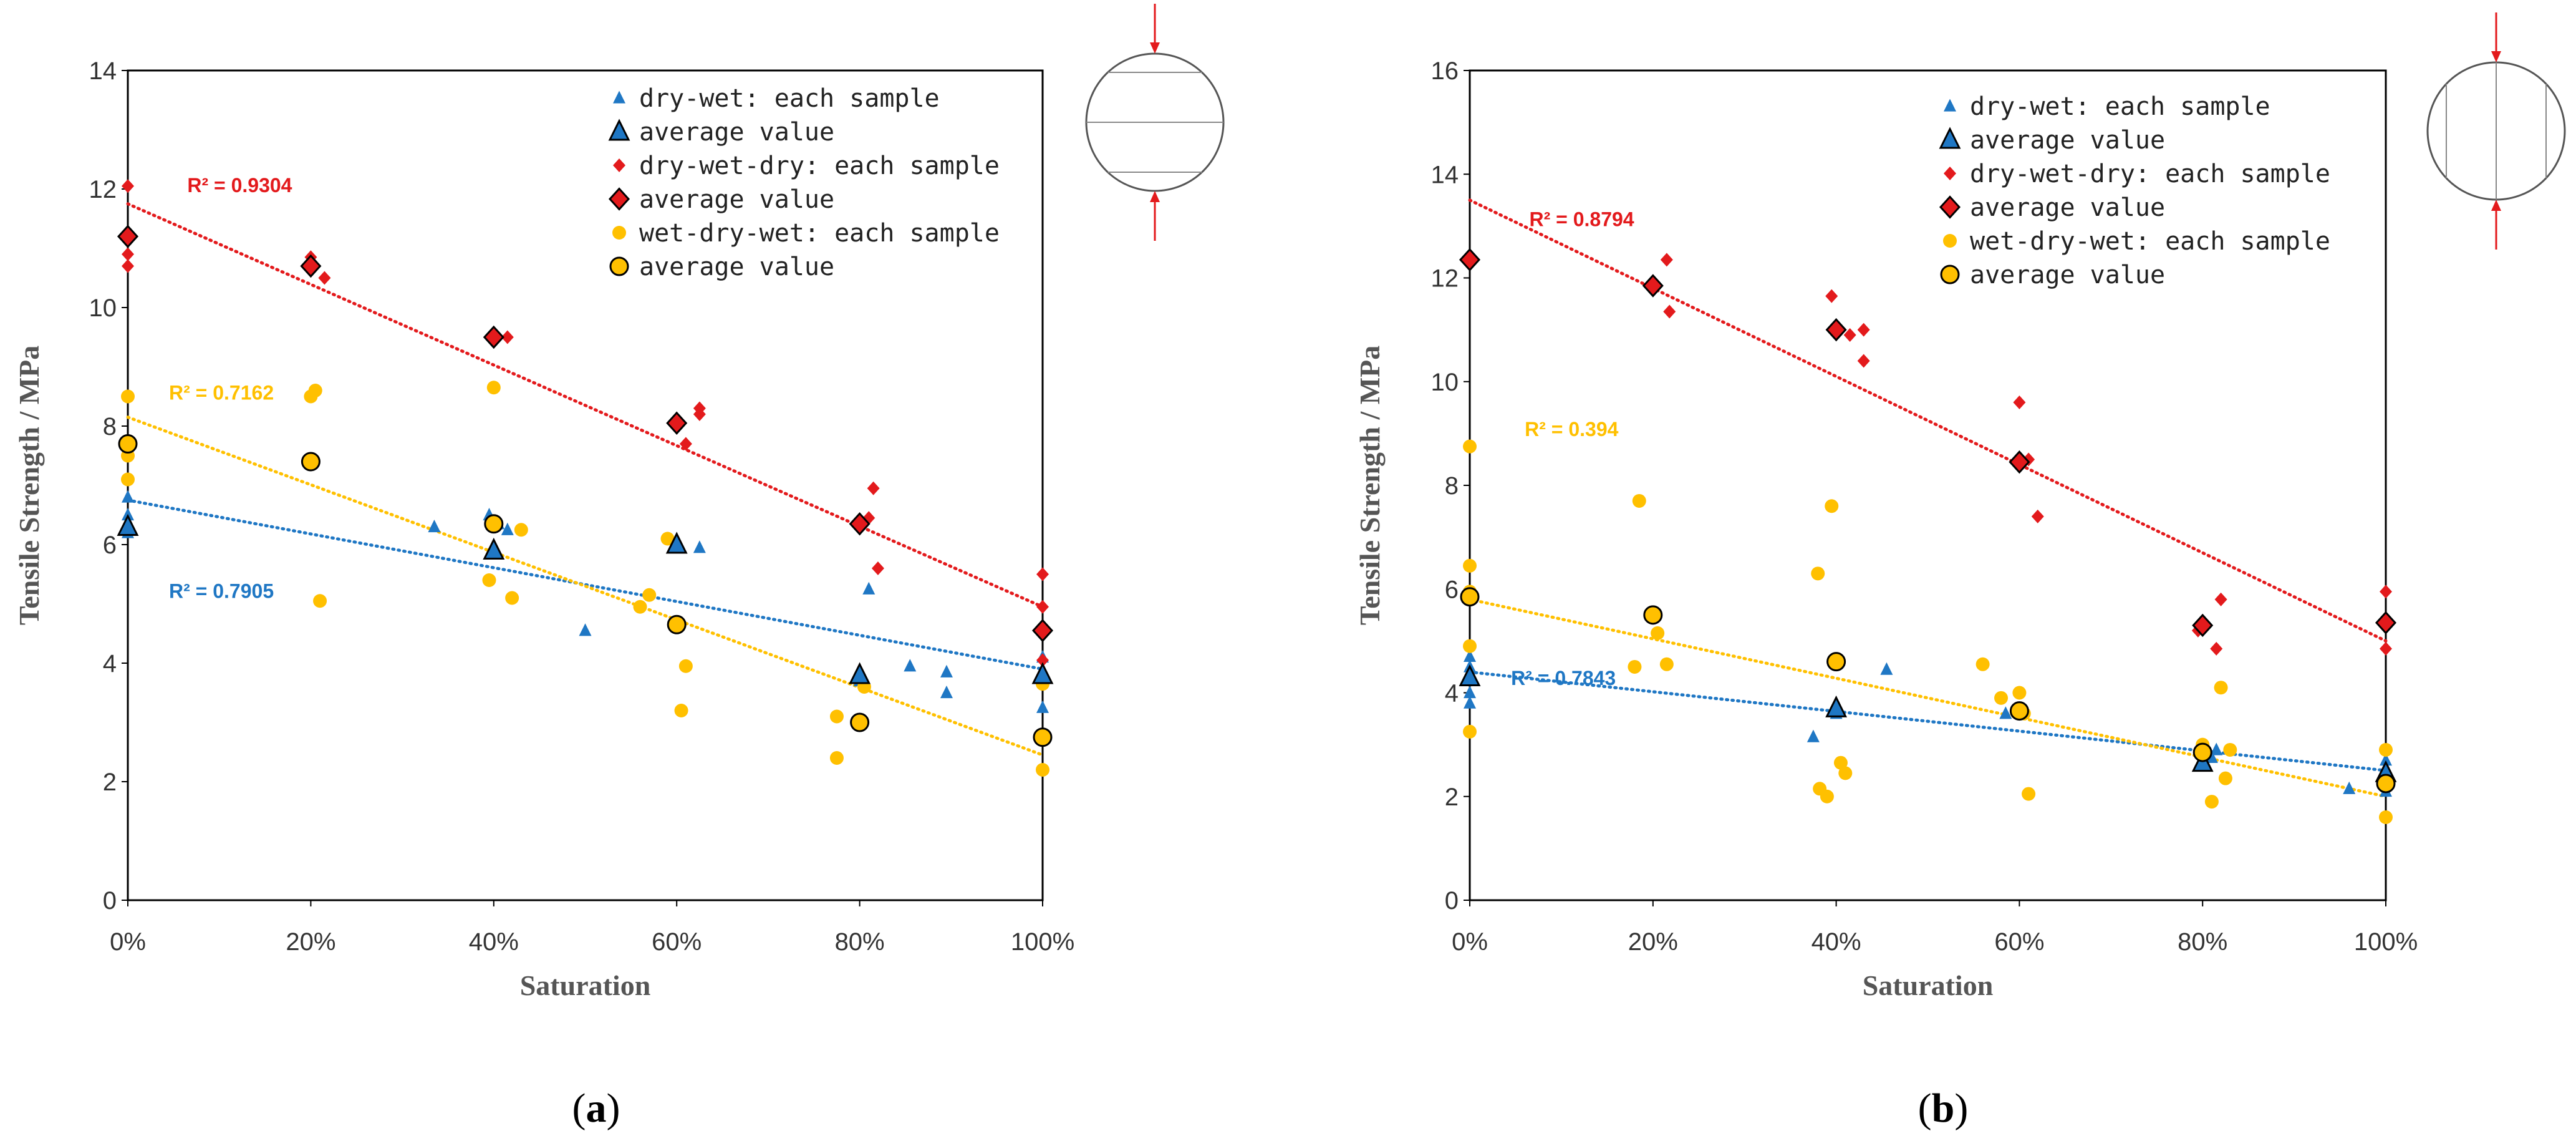 The height and width of the screenshot is (1141, 2576). I want to click on x-tick-label: 20%, so click(1653, 942).